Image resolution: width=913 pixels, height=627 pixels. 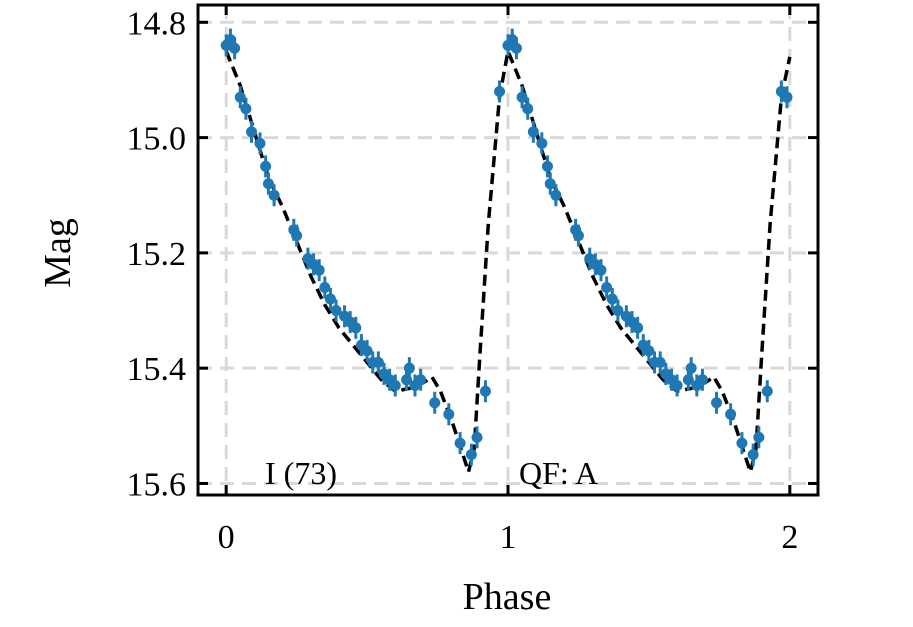 What do you see at coordinates (157, 254) in the screenshot?
I see `y-tick-label: 15.2` at bounding box center [157, 254].